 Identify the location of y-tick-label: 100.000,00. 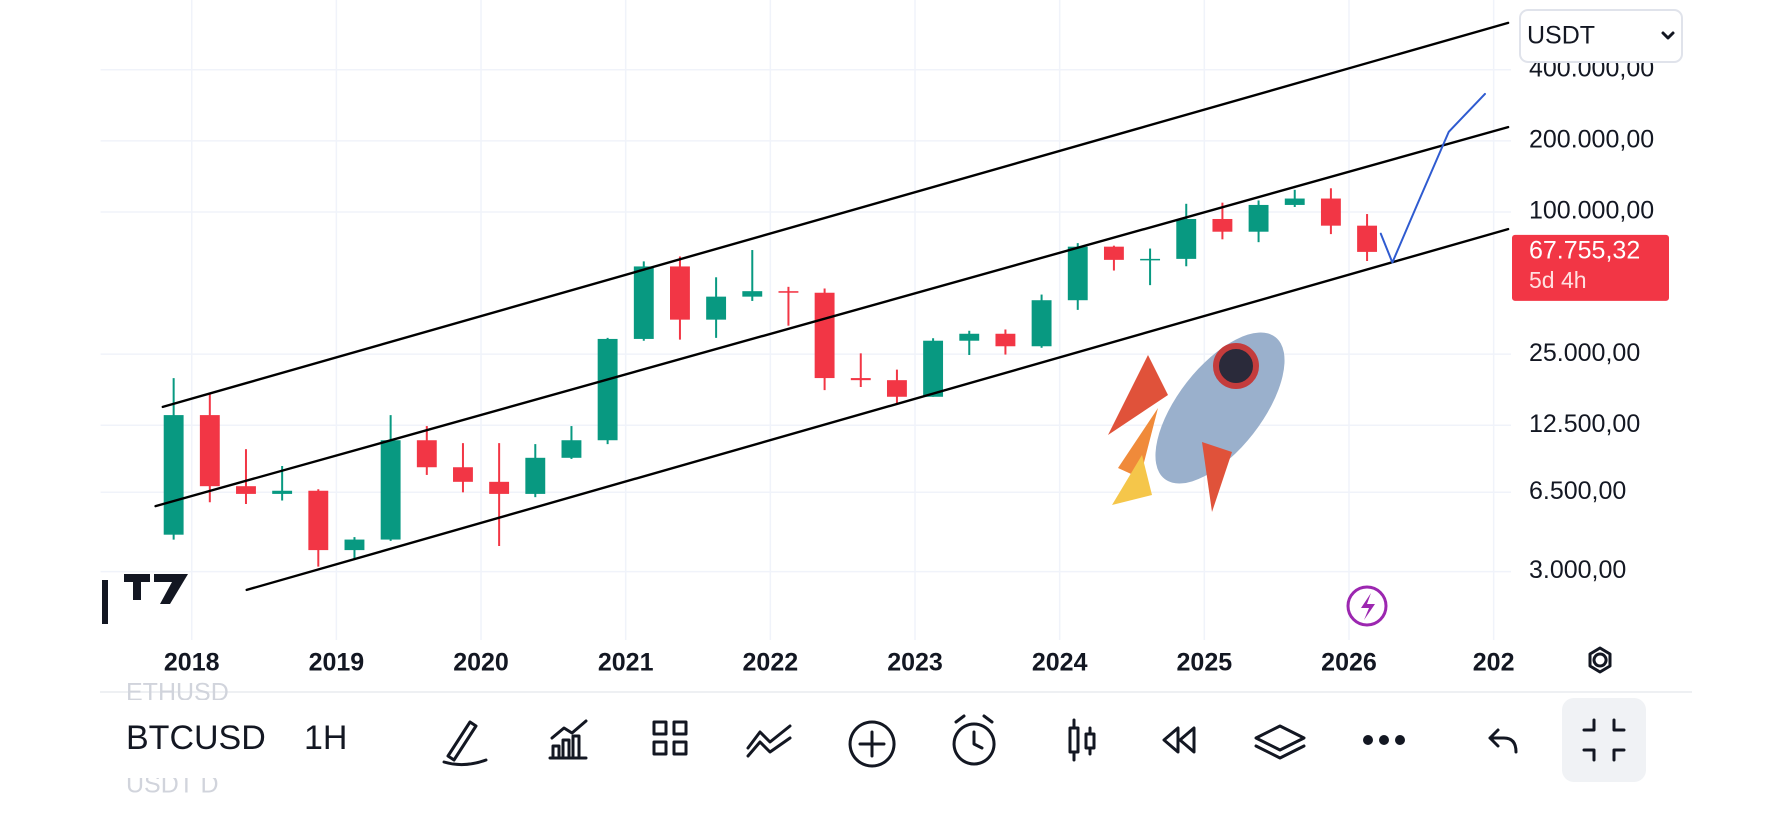
(1591, 211).